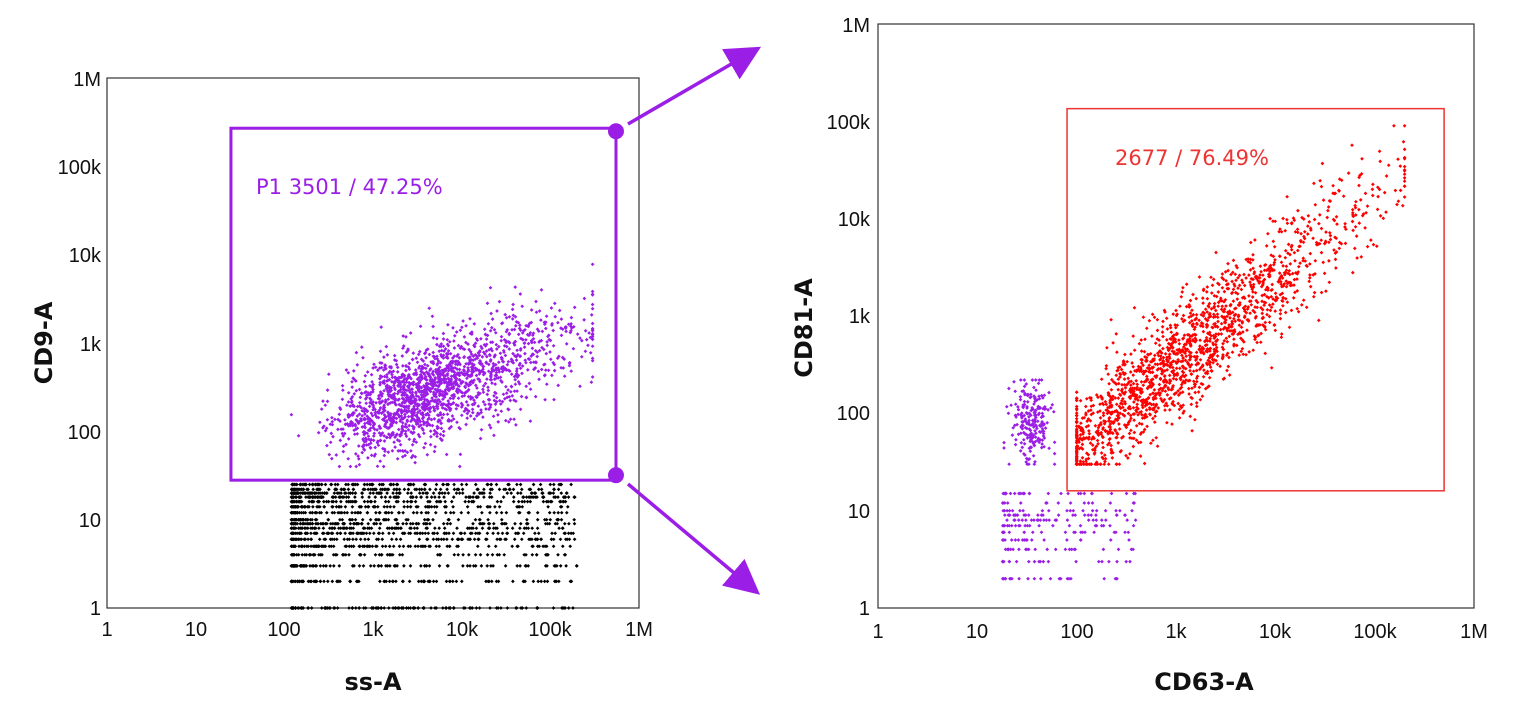 The height and width of the screenshot is (703, 1521). Describe the element at coordinates (462, 630) in the screenshot. I see `x-tick-label: 10k` at that location.